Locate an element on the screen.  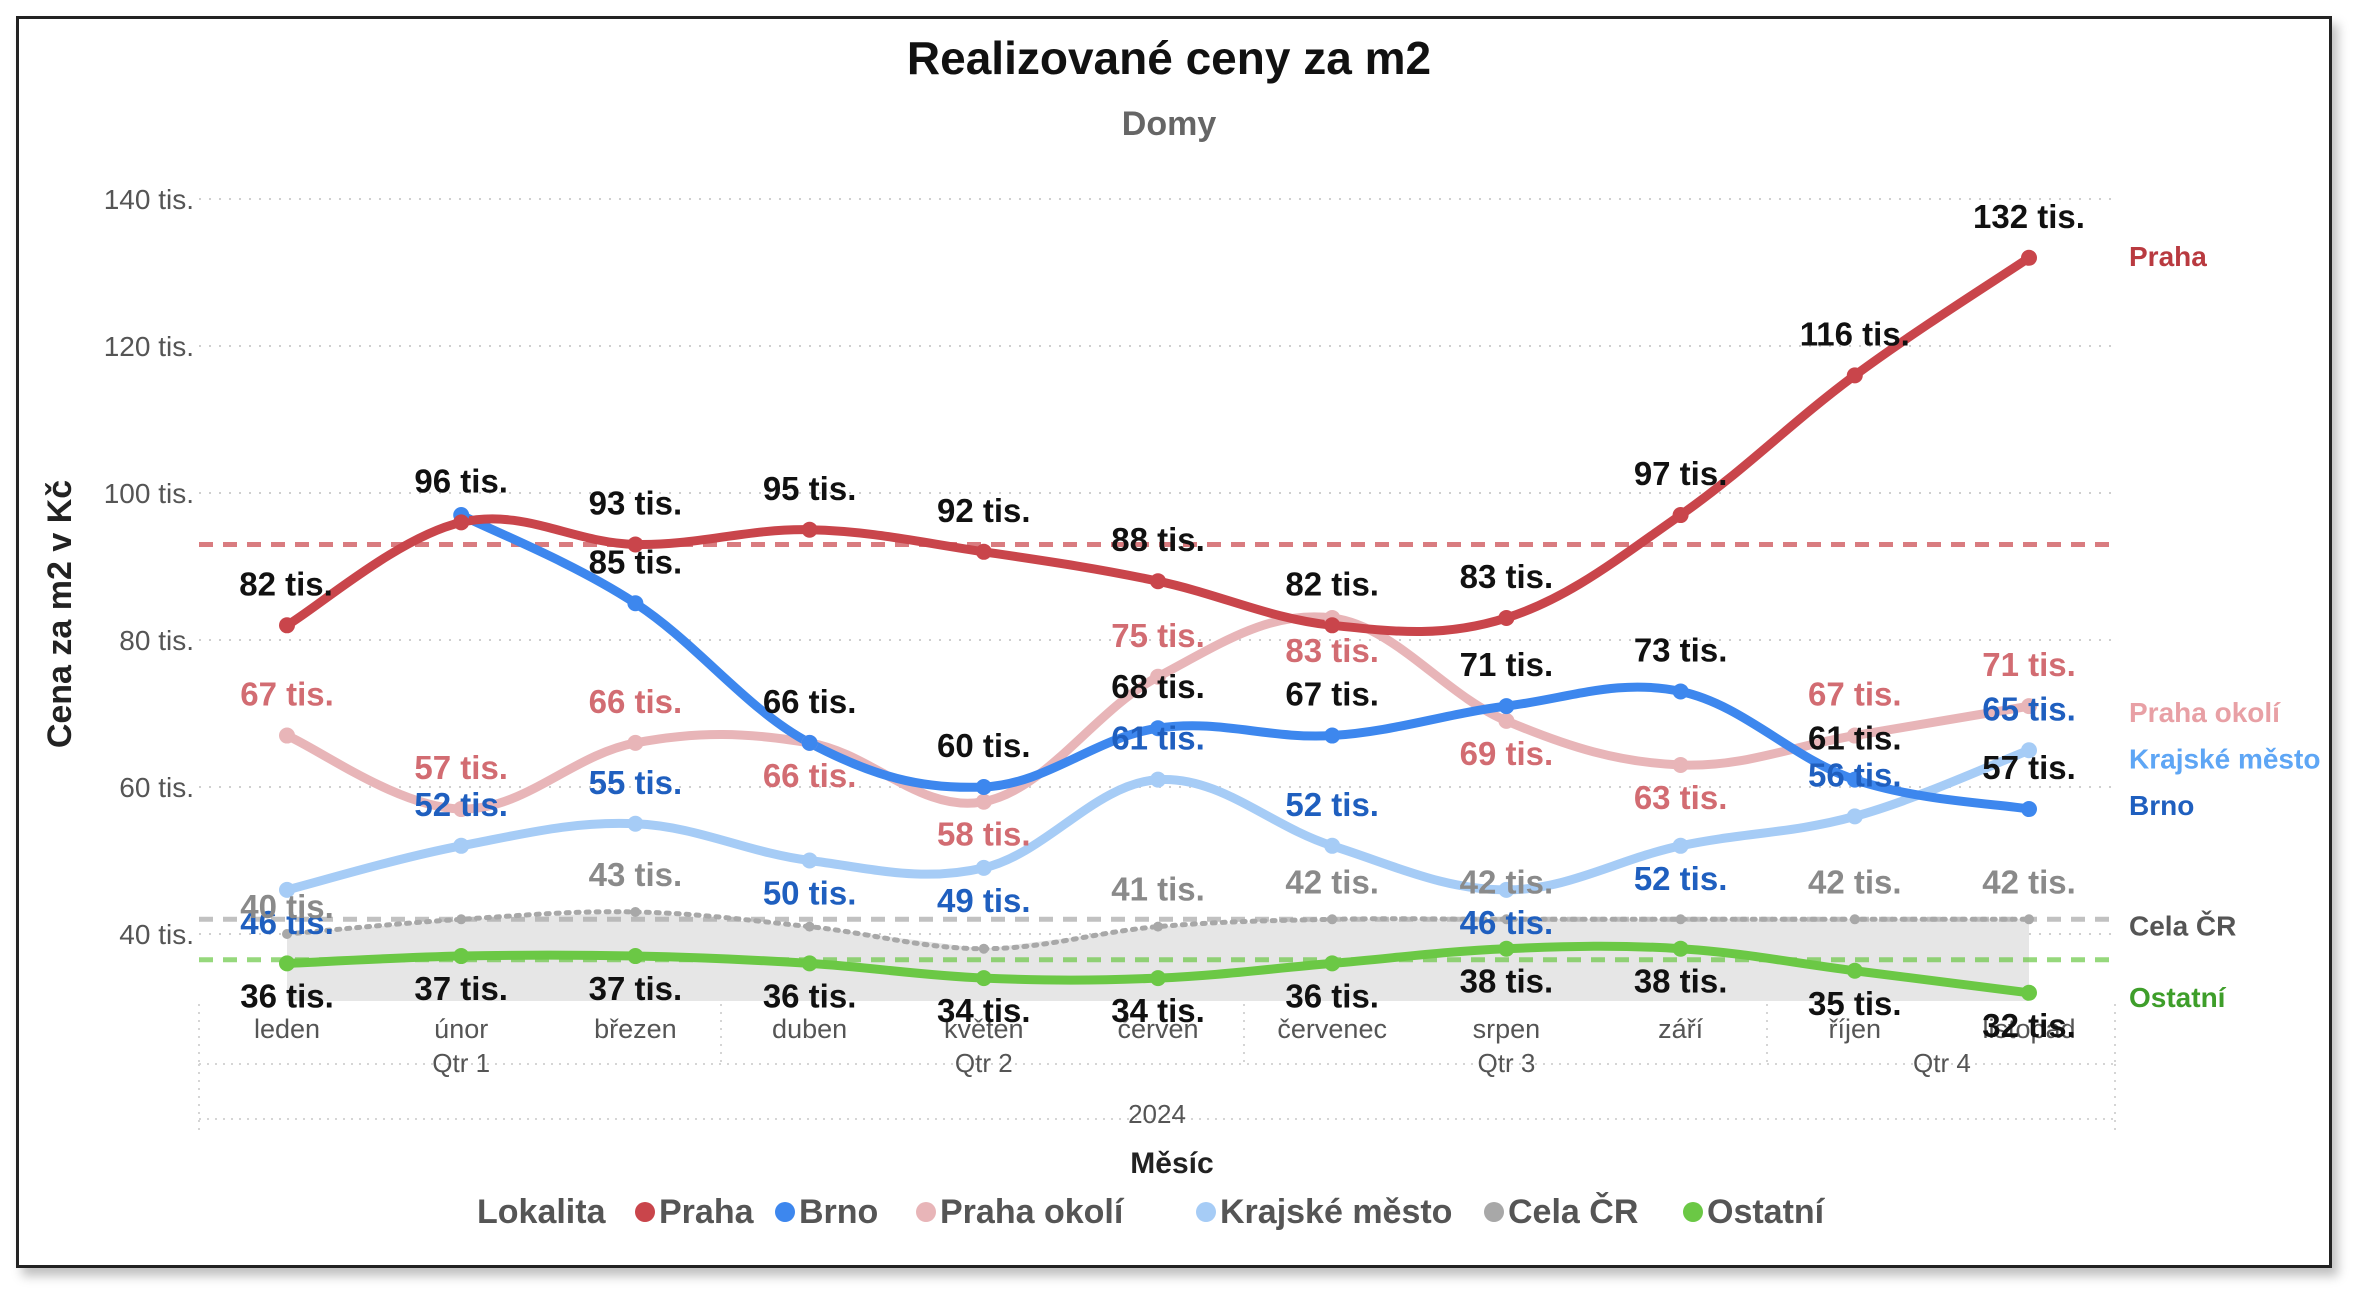
data-label-Brno: 57 tis. is located at coordinates (2029, 767).